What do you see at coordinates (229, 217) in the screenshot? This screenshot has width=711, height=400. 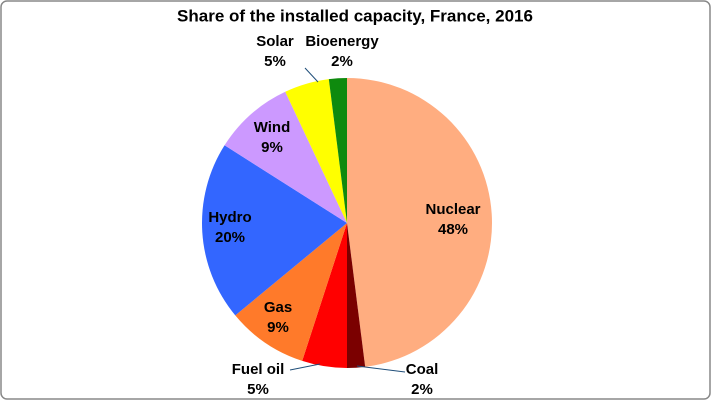 I see `slice-label: Hydro` at bounding box center [229, 217].